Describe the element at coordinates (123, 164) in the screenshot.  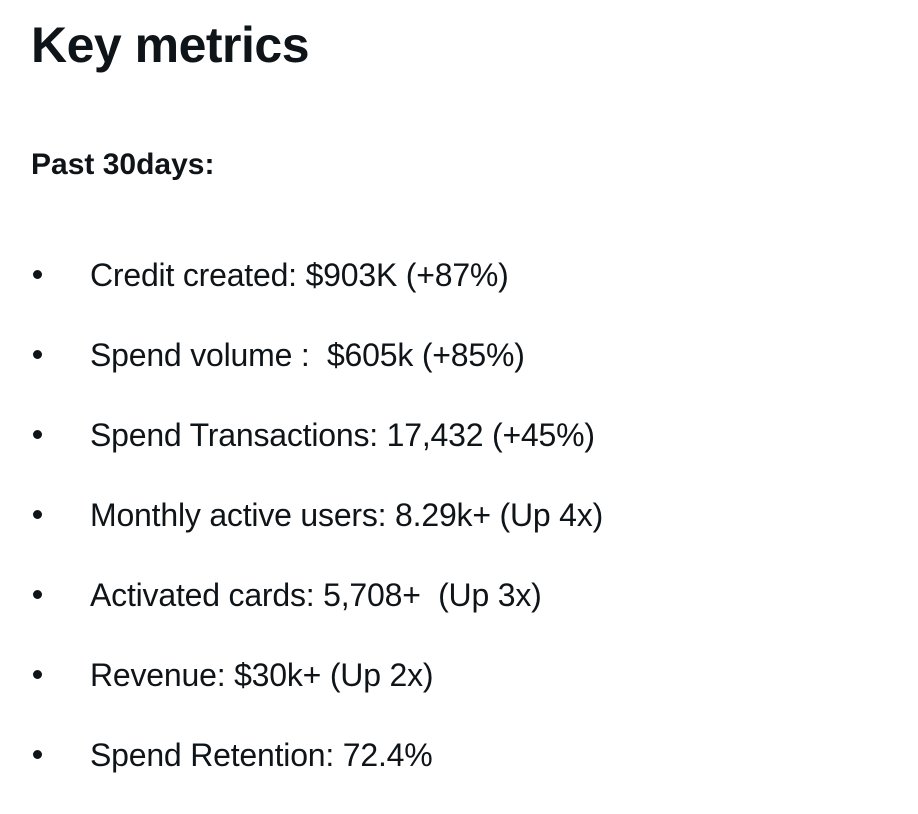
I see `period-heading: Past 30days:` at that location.